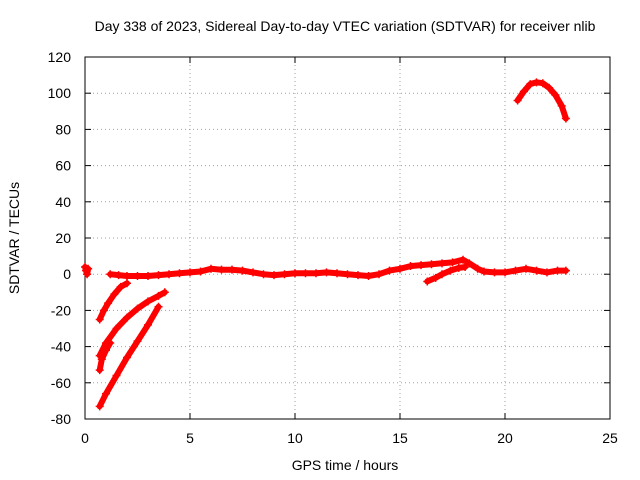  I want to click on x-axis-label: GPS time / hours, so click(345, 465).